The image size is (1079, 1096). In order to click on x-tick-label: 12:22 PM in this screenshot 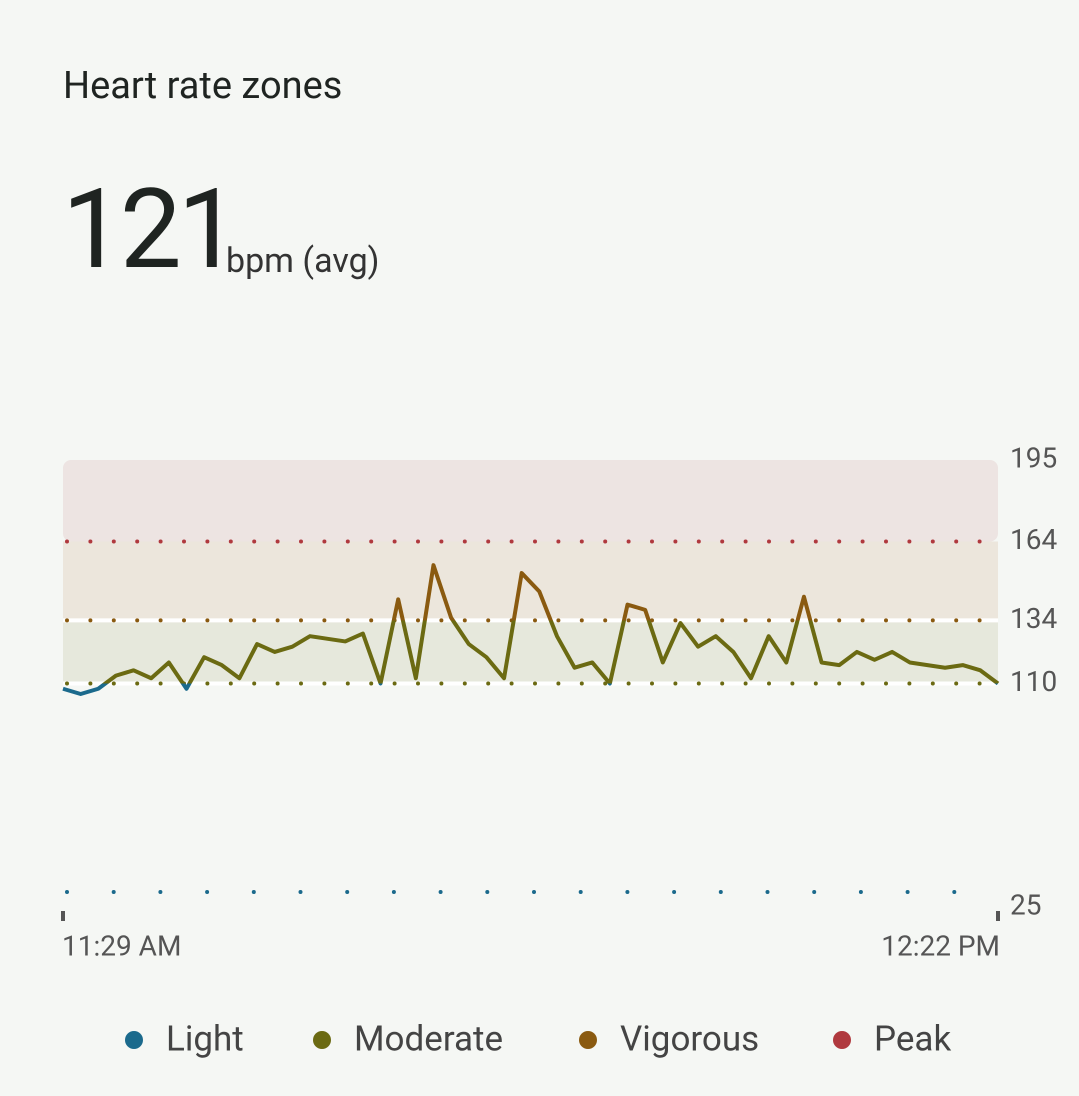, I will do `click(940, 945)`.